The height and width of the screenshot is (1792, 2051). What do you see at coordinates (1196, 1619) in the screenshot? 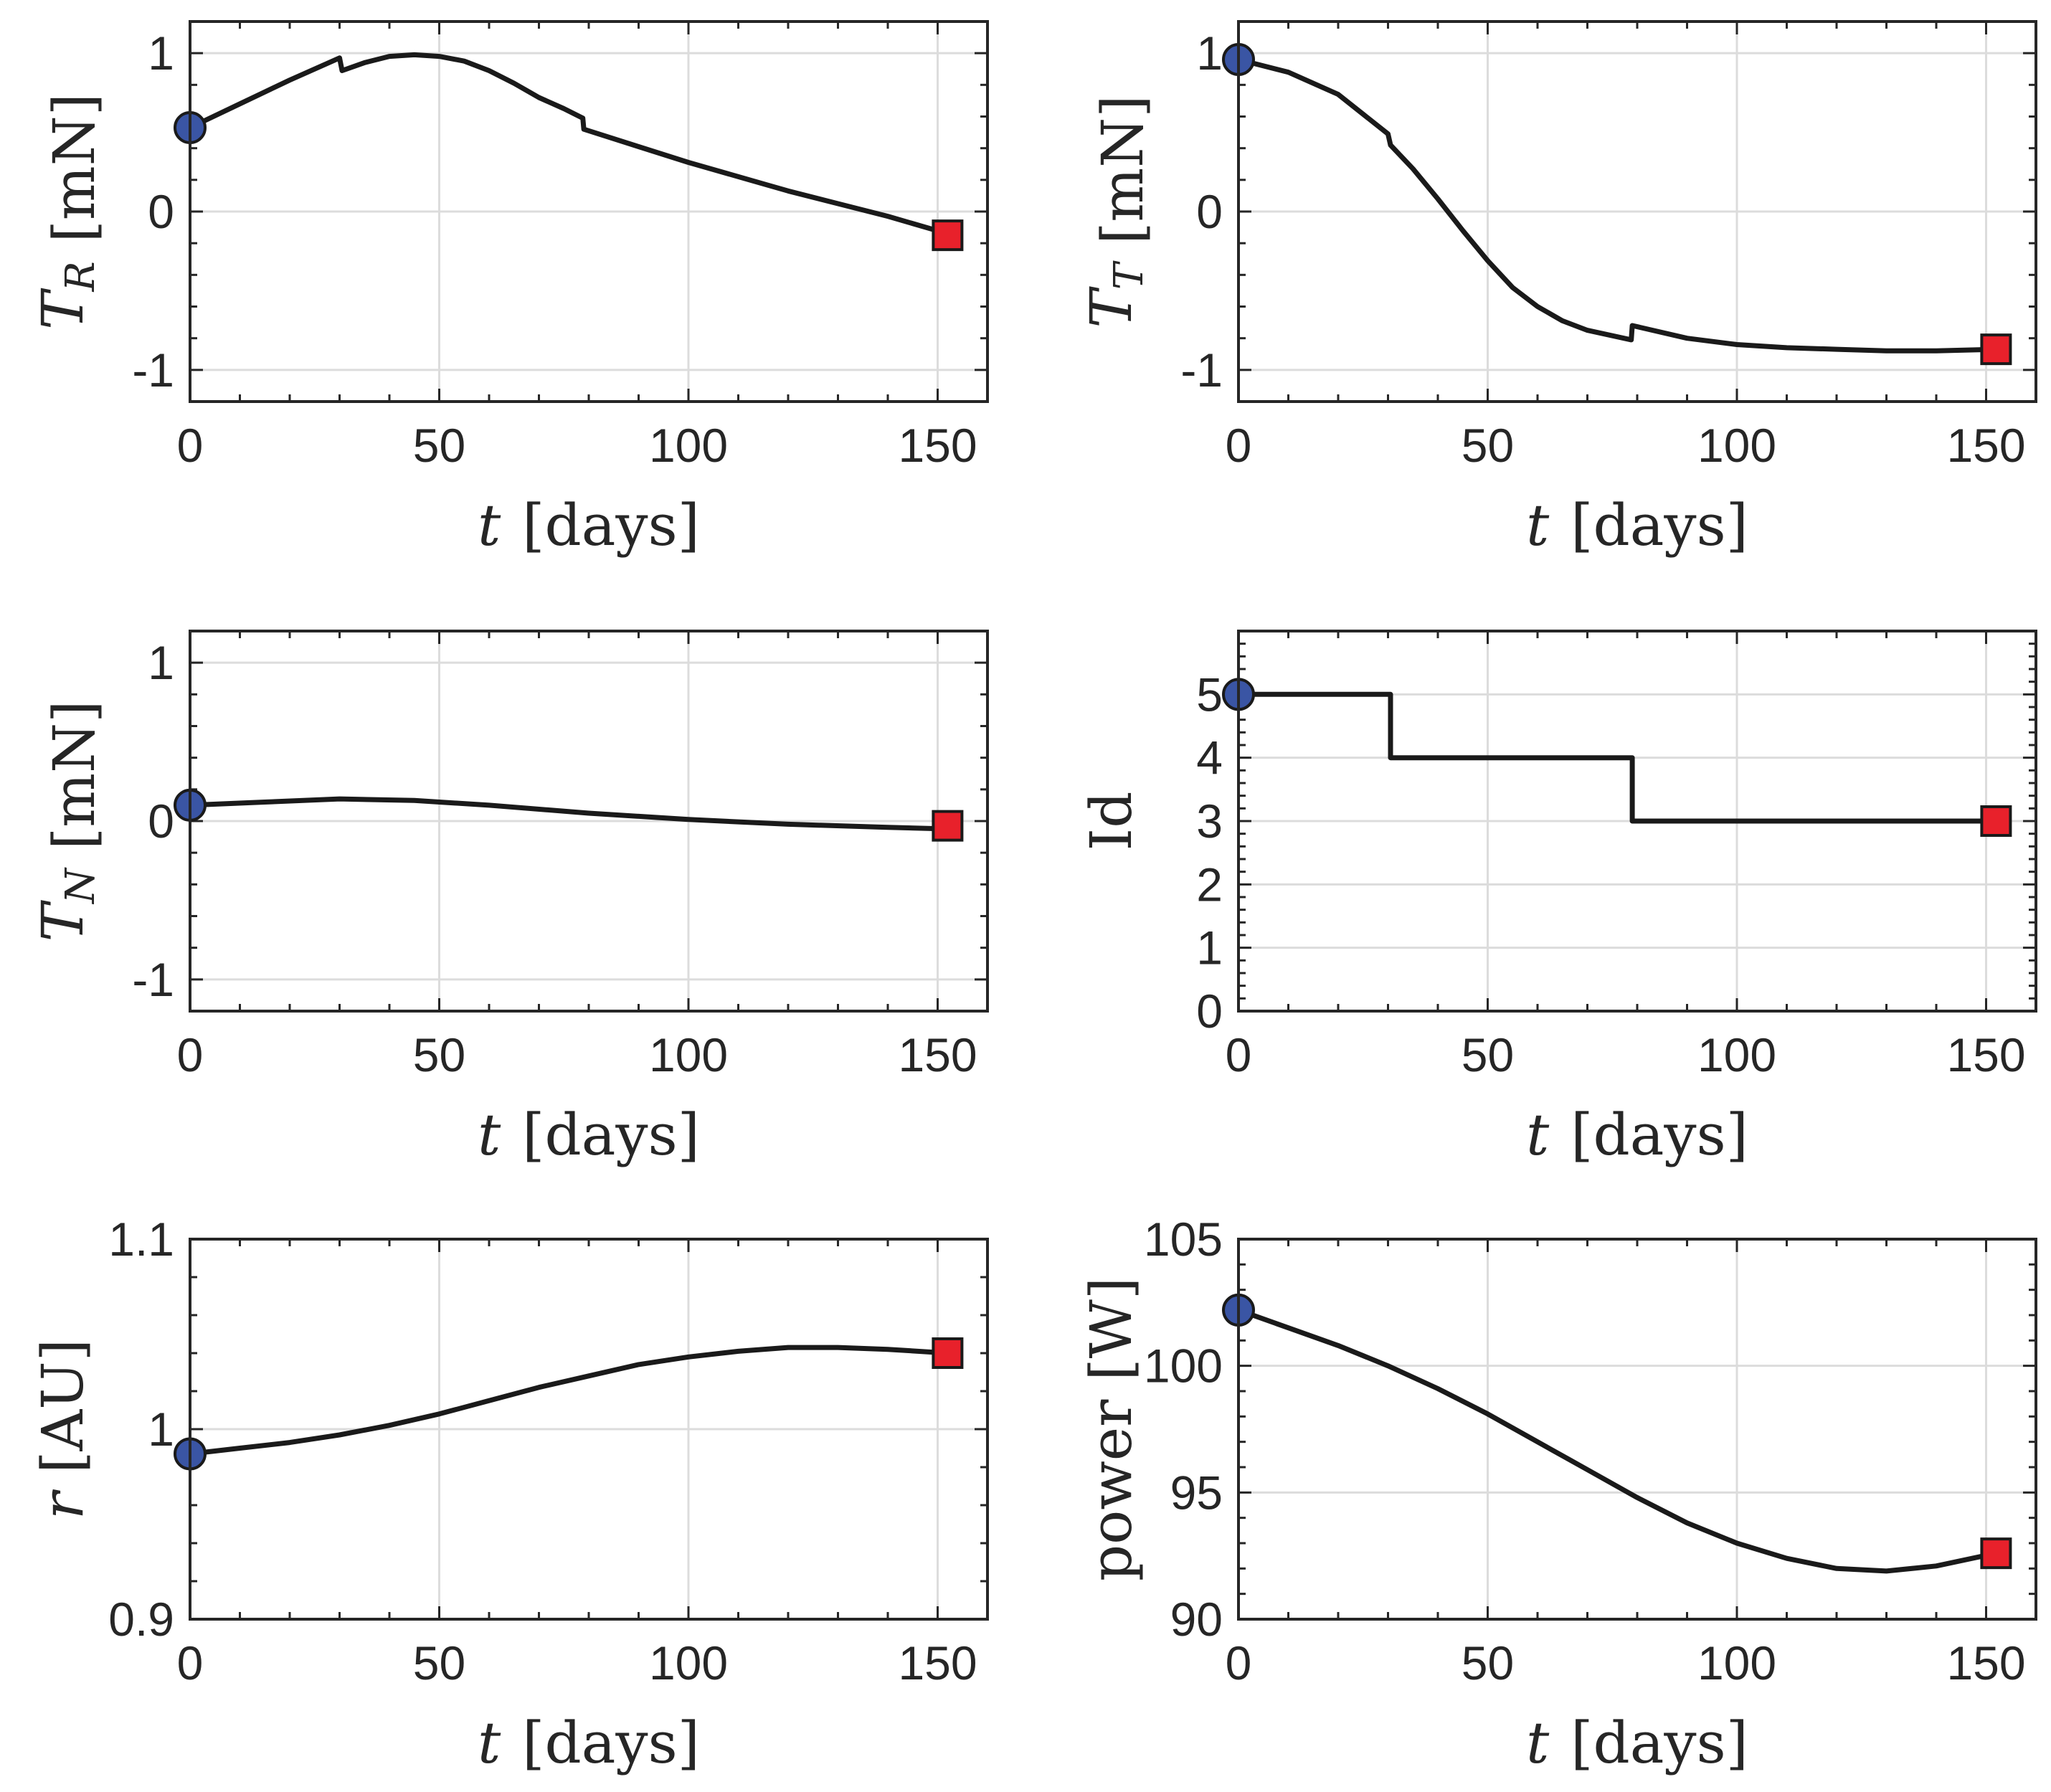
I see `y-tick-label: 90` at bounding box center [1196, 1619].